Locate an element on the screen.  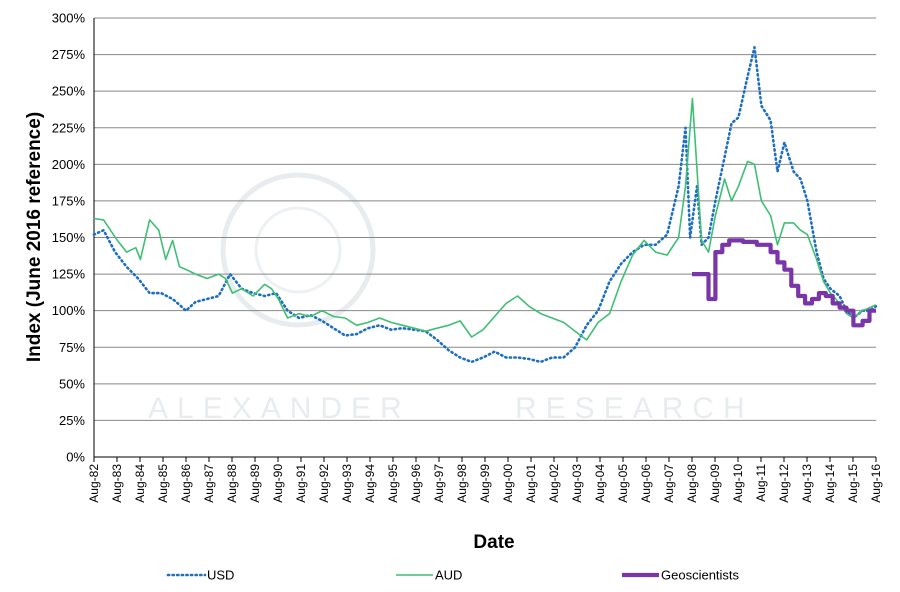
watermark-right-text: RESEARCH is located at coordinates (634, 408).